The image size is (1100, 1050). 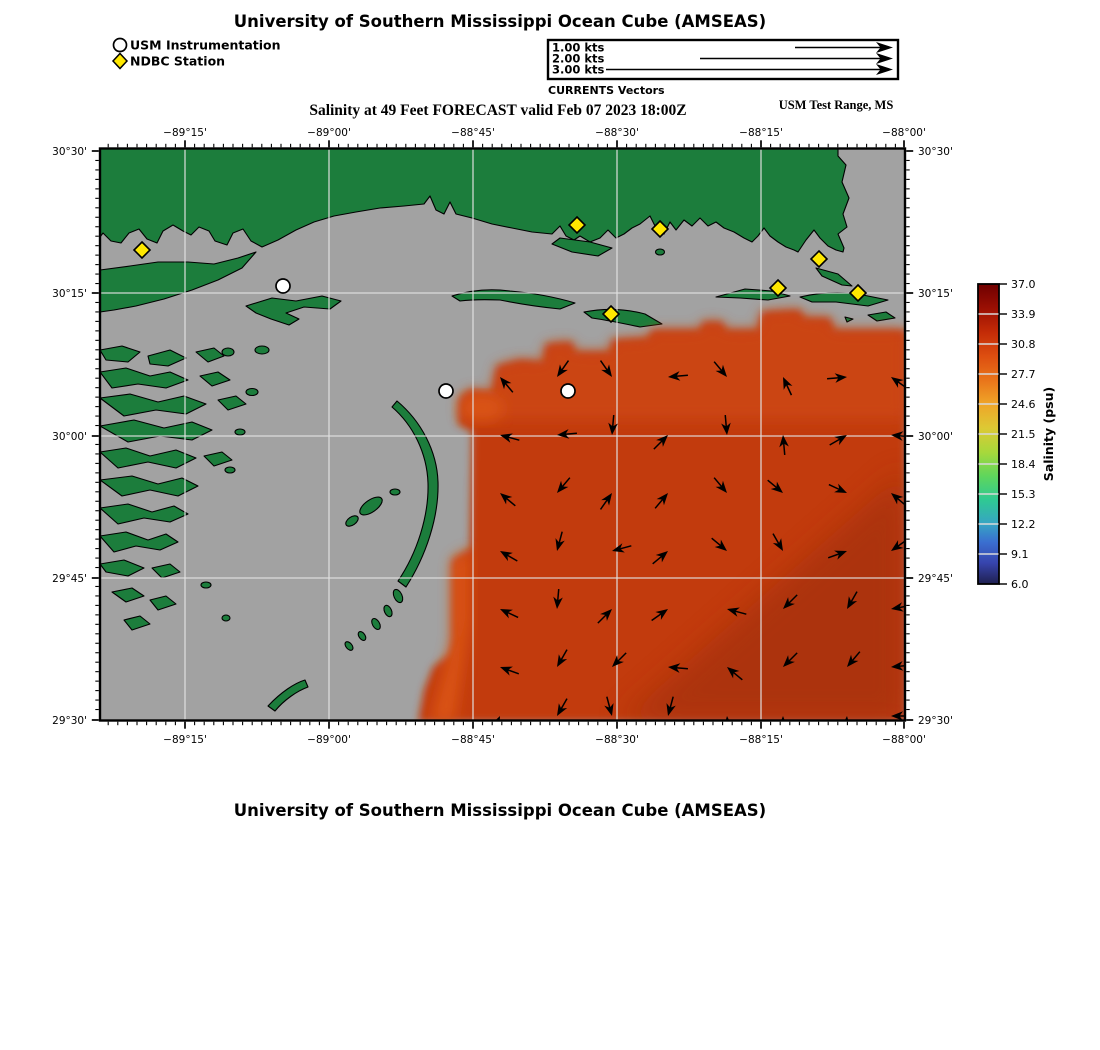 I want to click on colorbar-tick-label: 30.8, so click(x=1023, y=344).